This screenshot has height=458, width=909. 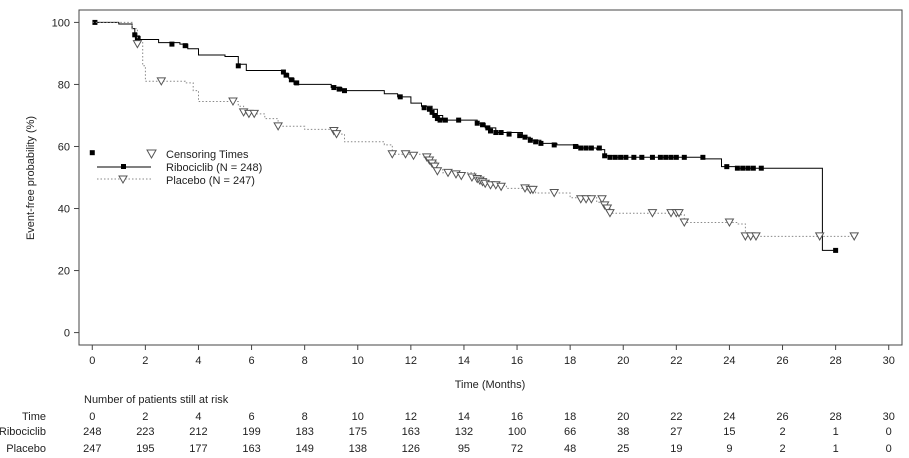 What do you see at coordinates (411, 449) in the screenshot?
I see `risk-cell-placebo: 126` at bounding box center [411, 449].